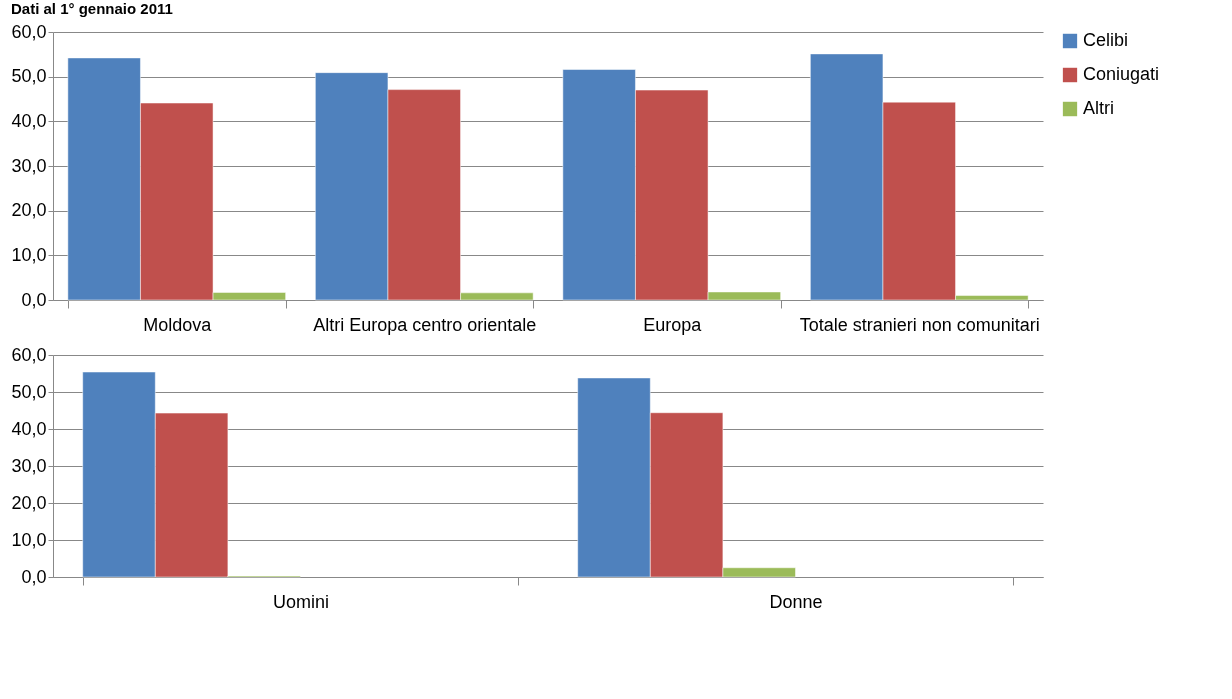  I want to click on legend-label: Coniugati, so click(1121, 74).